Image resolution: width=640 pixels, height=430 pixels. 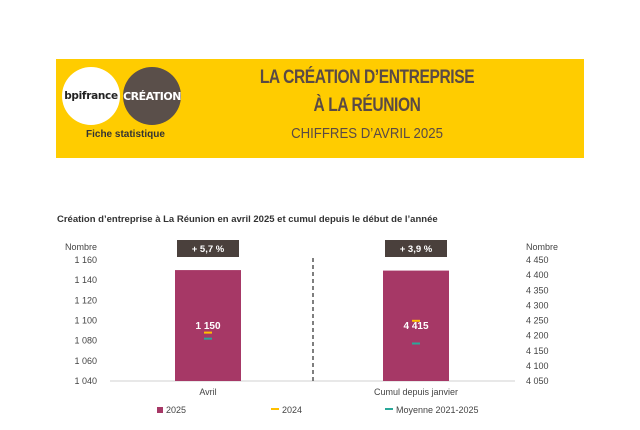 I want to click on left-axis-label: Nombre, so click(x=81, y=247).